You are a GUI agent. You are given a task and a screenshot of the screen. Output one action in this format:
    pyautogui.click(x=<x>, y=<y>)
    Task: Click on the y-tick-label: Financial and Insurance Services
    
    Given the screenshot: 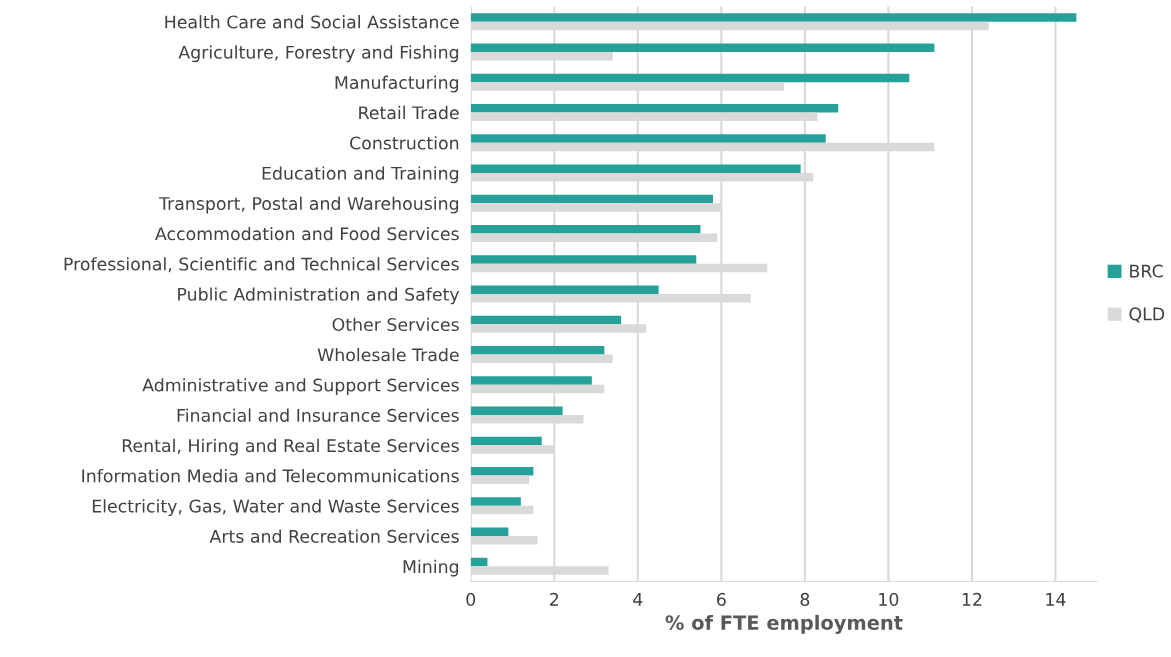 What is the action you would take?
    pyautogui.click(x=318, y=415)
    